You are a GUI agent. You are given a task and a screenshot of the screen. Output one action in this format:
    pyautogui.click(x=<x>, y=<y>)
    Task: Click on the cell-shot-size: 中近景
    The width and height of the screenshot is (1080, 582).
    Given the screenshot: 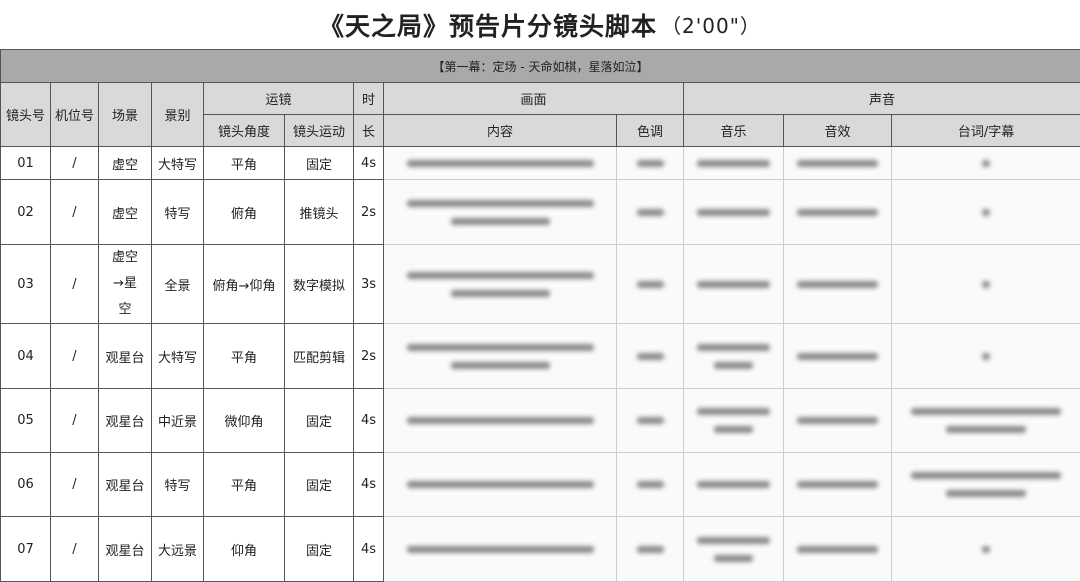 What is the action you would take?
    pyautogui.click(x=178, y=421)
    